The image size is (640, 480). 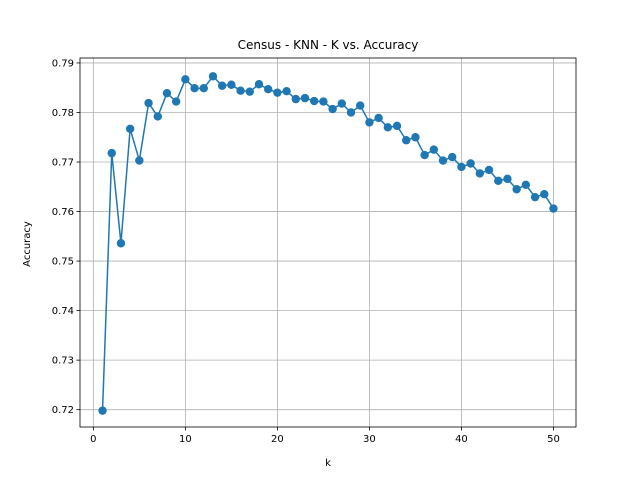 What do you see at coordinates (63, 262) in the screenshot?
I see `y-tick-label: 0.75` at bounding box center [63, 262].